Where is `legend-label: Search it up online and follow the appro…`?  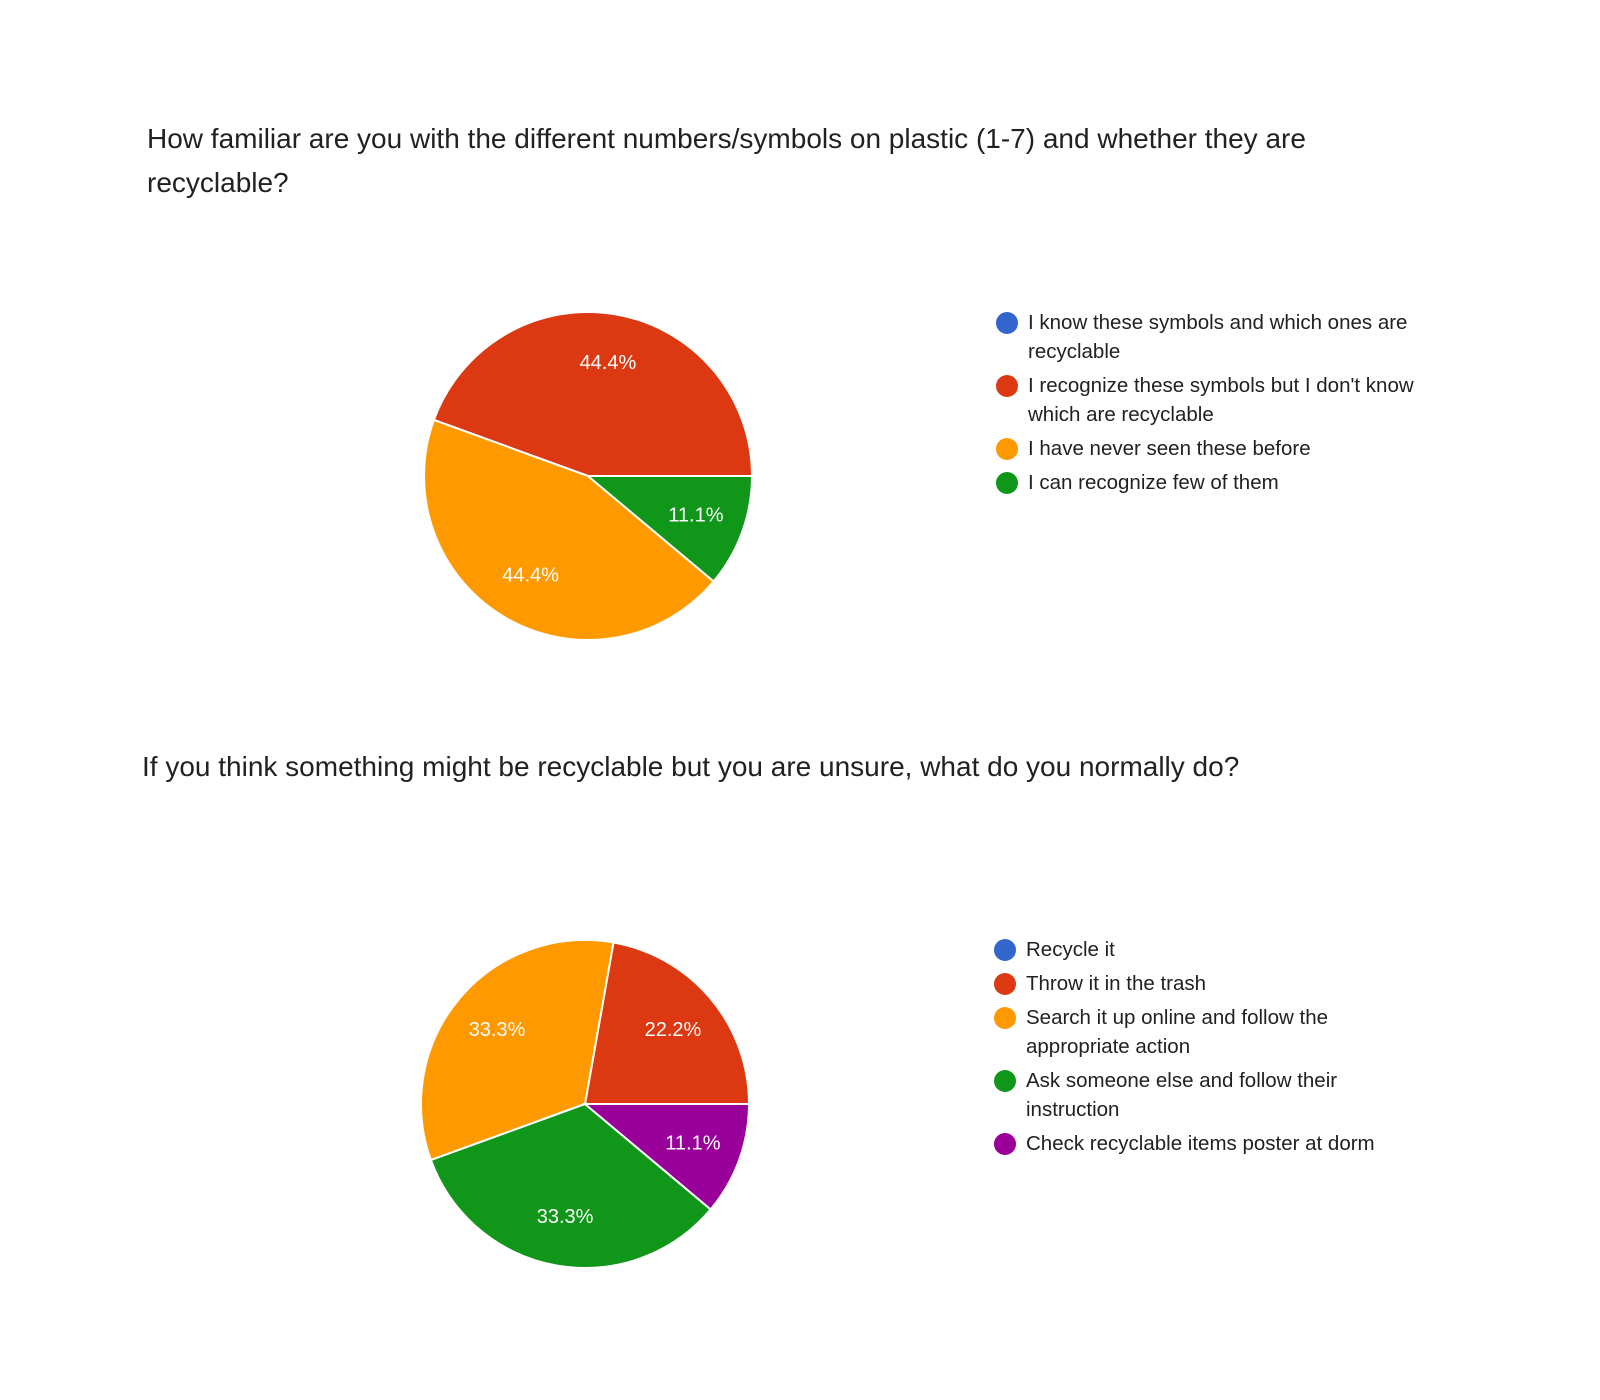 legend-label: Search it up online and follow the appro… is located at coordinates (1177, 1032).